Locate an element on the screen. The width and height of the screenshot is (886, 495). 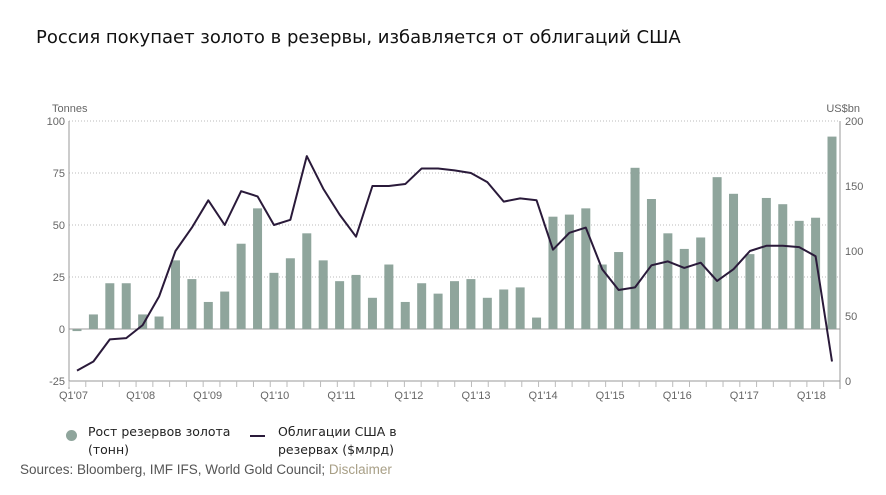
left-tick-label: 25 is located at coordinates (59, 278).